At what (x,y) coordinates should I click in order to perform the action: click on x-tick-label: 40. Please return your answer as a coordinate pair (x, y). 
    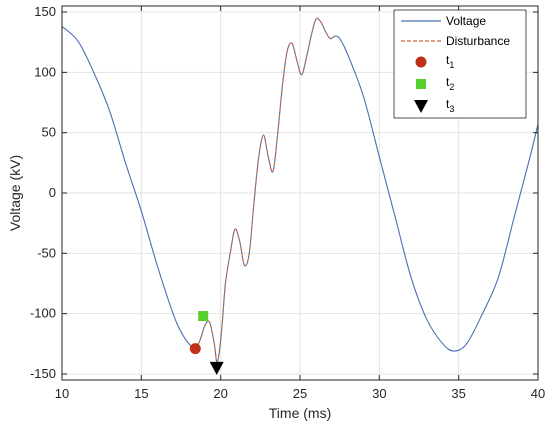
    Looking at the image, I should click on (538, 393).